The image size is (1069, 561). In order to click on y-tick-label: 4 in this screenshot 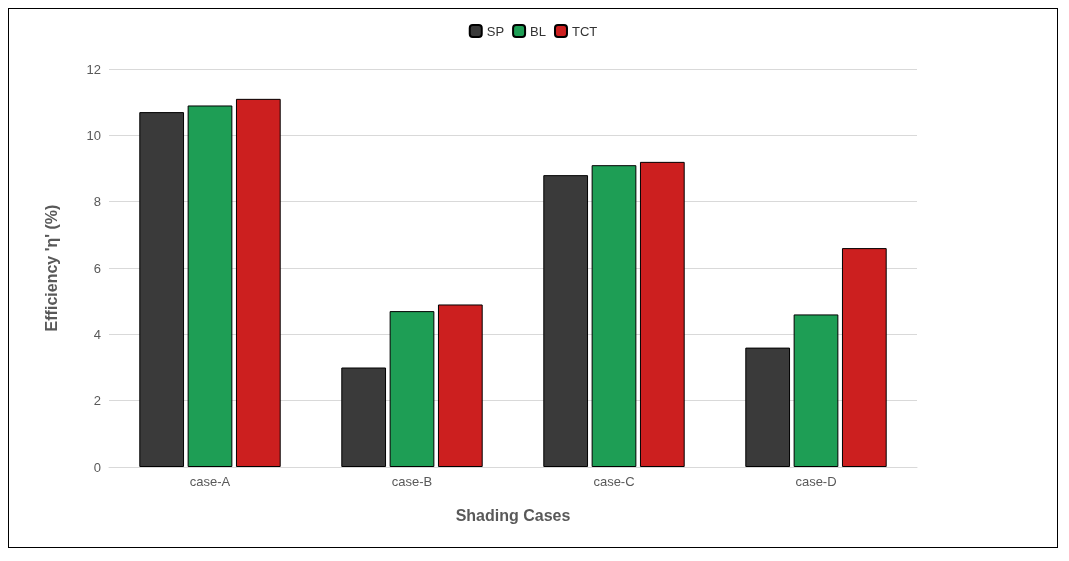, I will do `click(97, 334)`.